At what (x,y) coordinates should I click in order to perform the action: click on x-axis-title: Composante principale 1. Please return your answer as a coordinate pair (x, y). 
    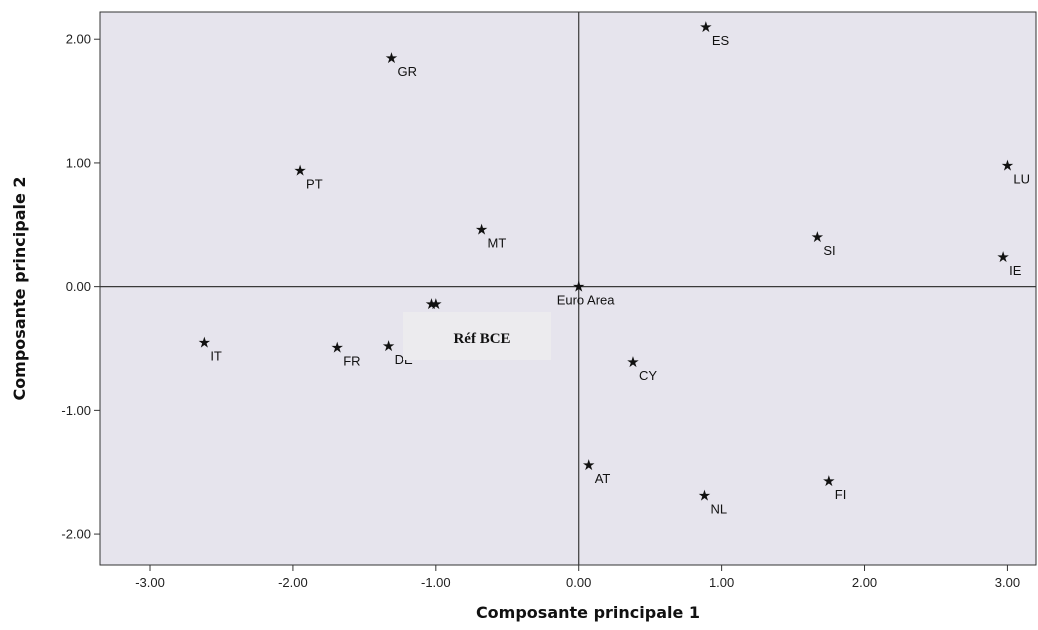
    Looking at the image, I should click on (588, 612).